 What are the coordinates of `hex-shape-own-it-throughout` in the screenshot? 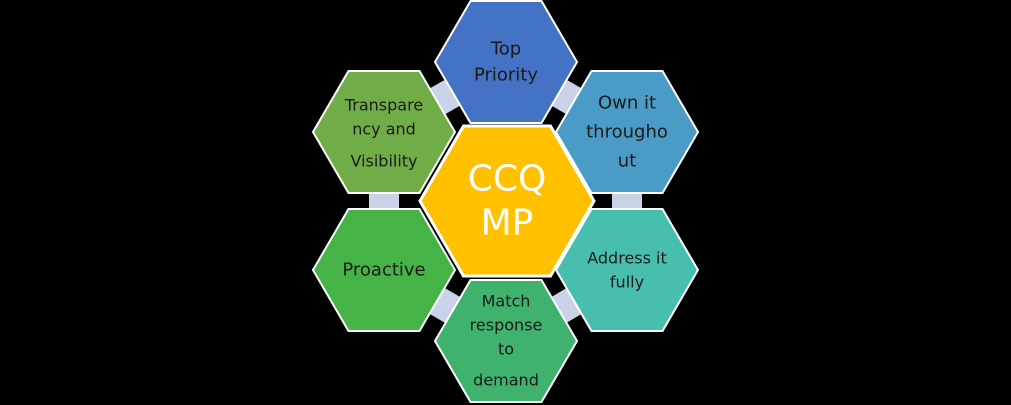 It's located at (627, 132).